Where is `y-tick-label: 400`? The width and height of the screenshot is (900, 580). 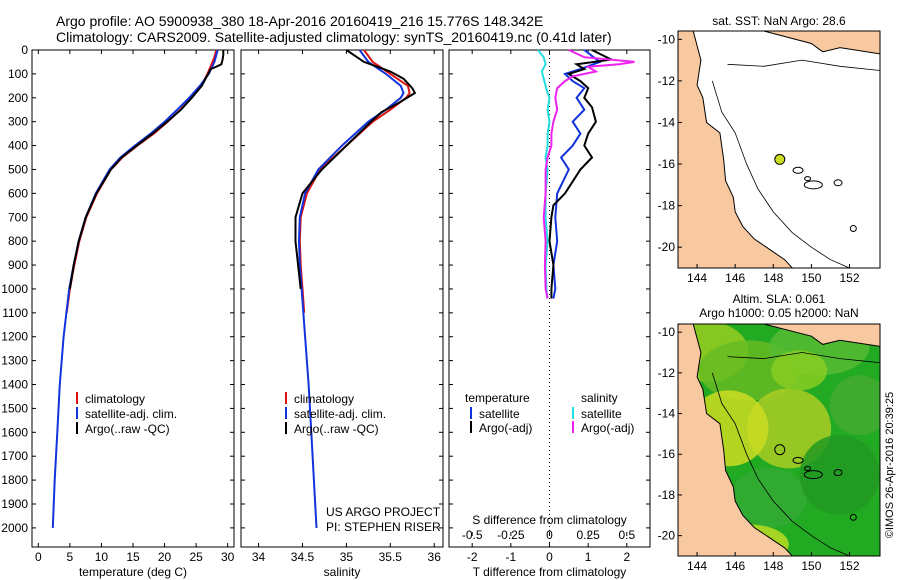
y-tick-label: 400 is located at coordinates (18, 146).